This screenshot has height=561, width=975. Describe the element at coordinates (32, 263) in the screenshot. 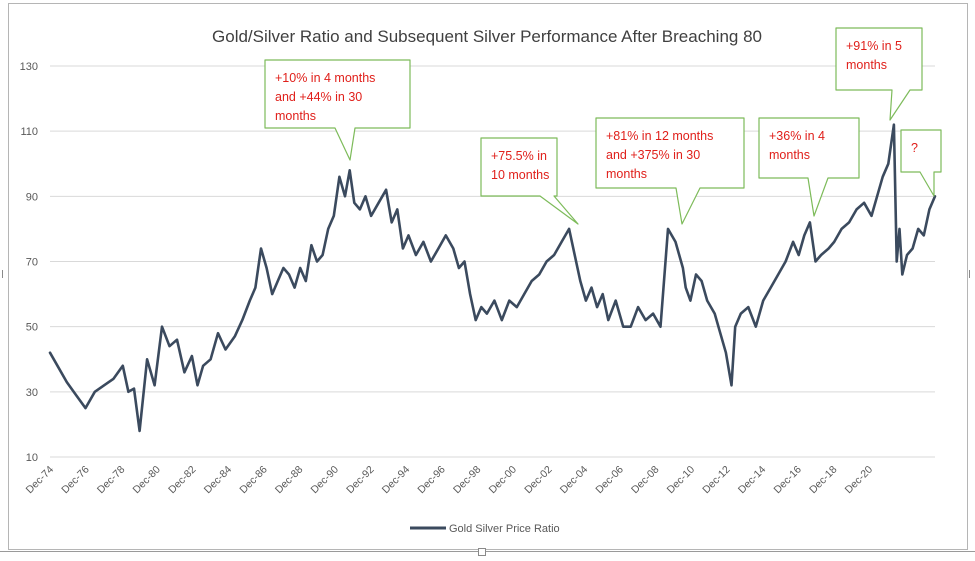

I see `y-tick-label: 70` at that location.